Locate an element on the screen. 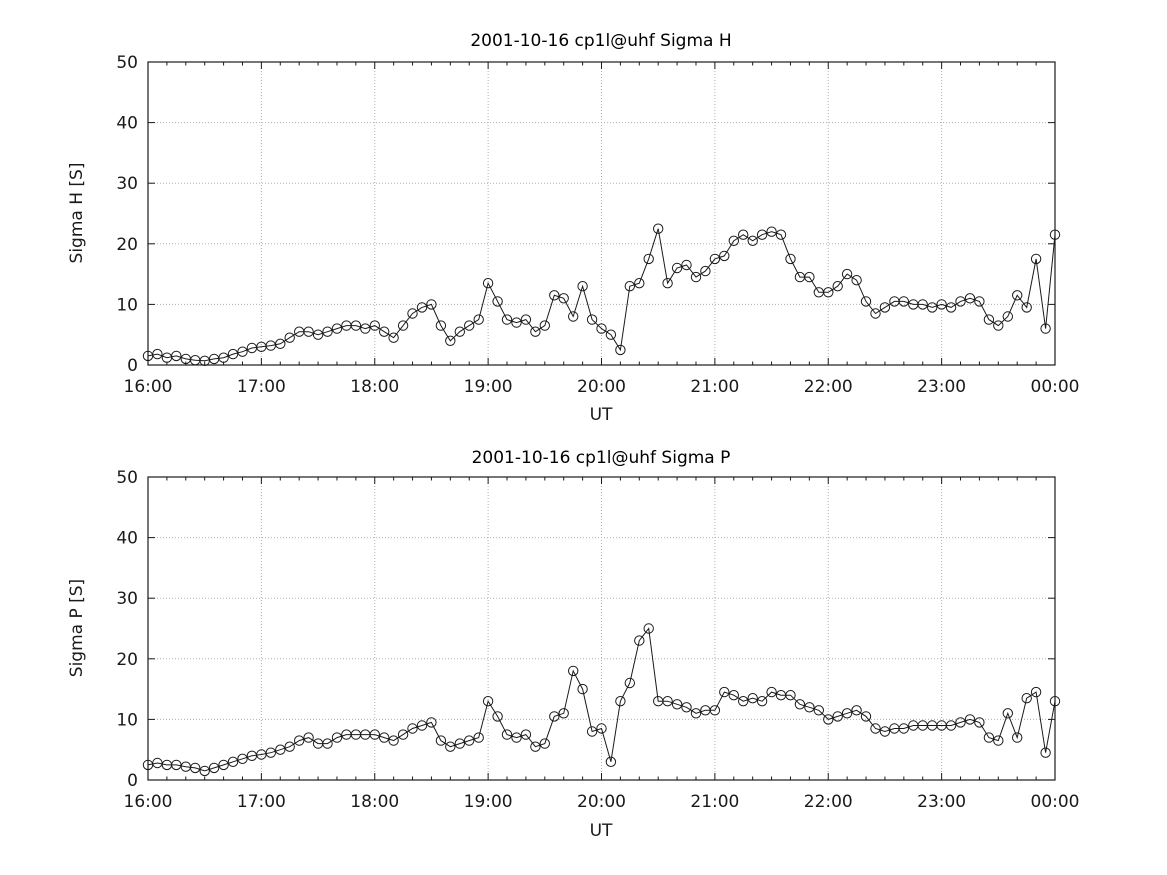 The height and width of the screenshot is (875, 1167). x-tick-label: 22:00 is located at coordinates (828, 802).